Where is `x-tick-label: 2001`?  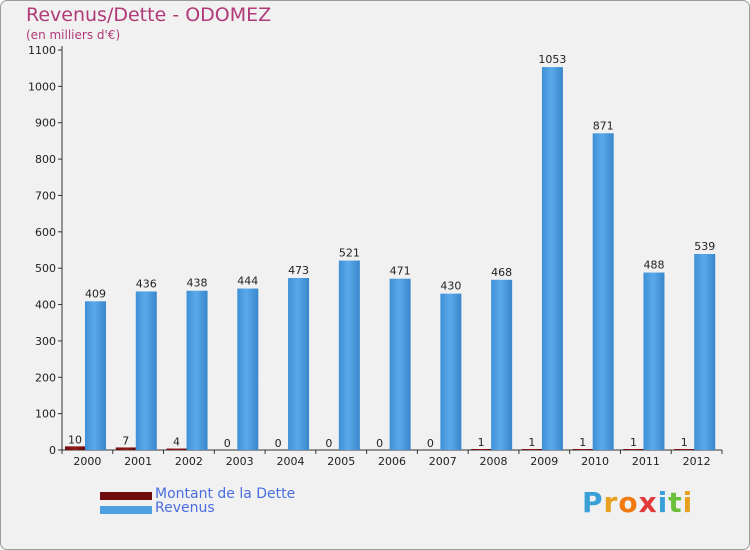
x-tick-label: 2001 is located at coordinates (138, 461).